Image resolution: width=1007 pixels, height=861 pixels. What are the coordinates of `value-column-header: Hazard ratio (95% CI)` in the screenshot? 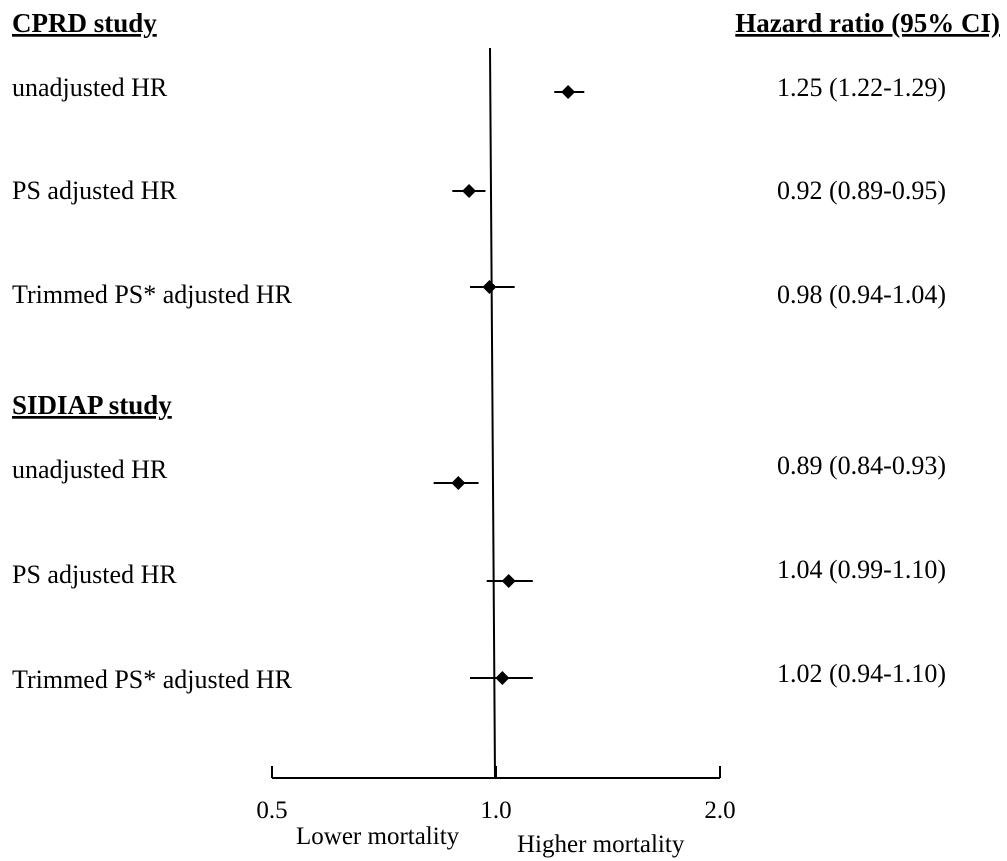 It's located at (867, 23).